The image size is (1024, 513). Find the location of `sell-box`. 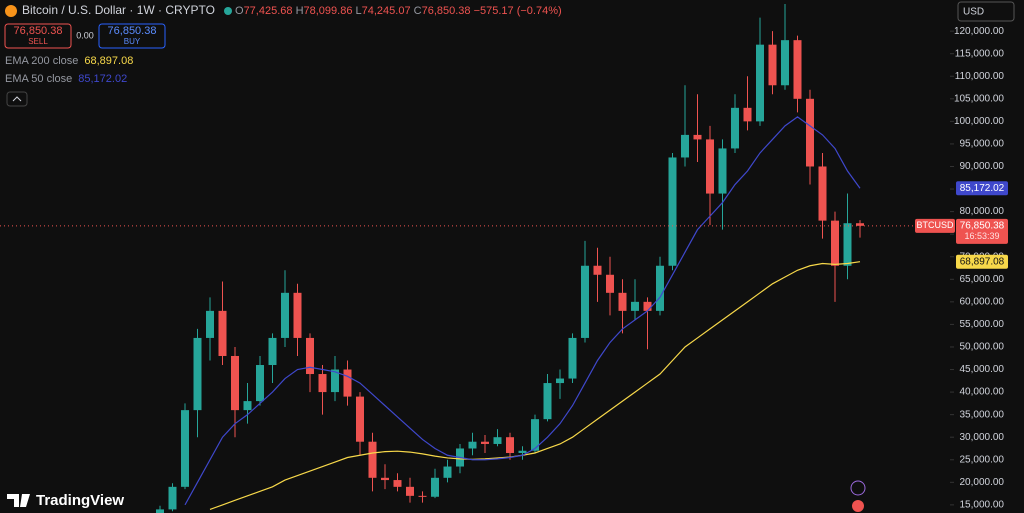

sell-box is located at coordinates (38, 36).